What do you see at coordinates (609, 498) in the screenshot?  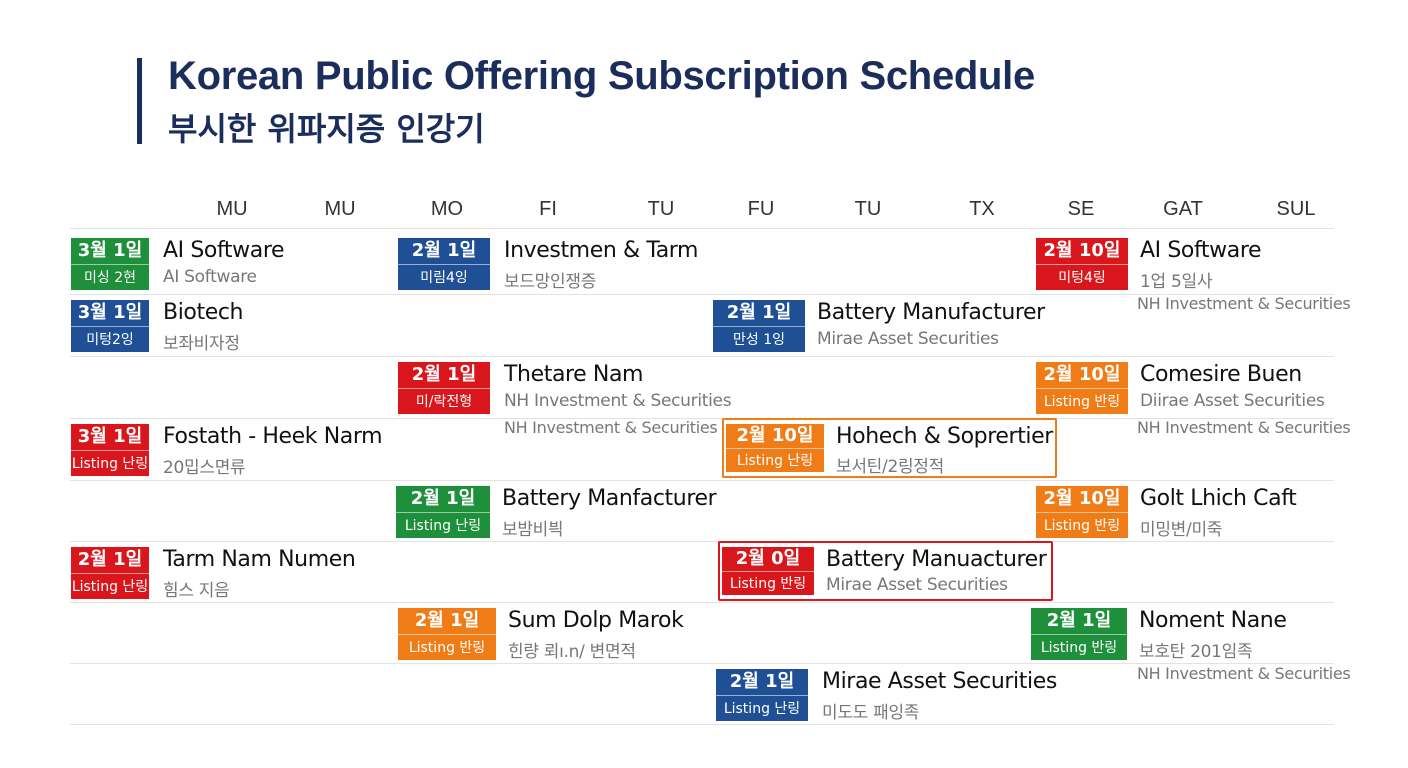 I see `event-title: Battery Manfacturer` at bounding box center [609, 498].